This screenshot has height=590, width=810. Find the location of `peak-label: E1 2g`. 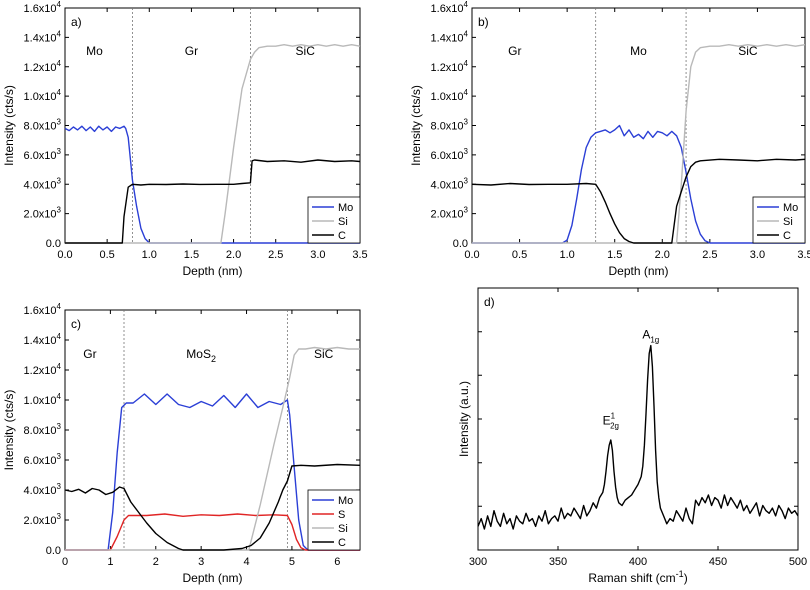

peak-label: E1 2g is located at coordinates (611, 421).